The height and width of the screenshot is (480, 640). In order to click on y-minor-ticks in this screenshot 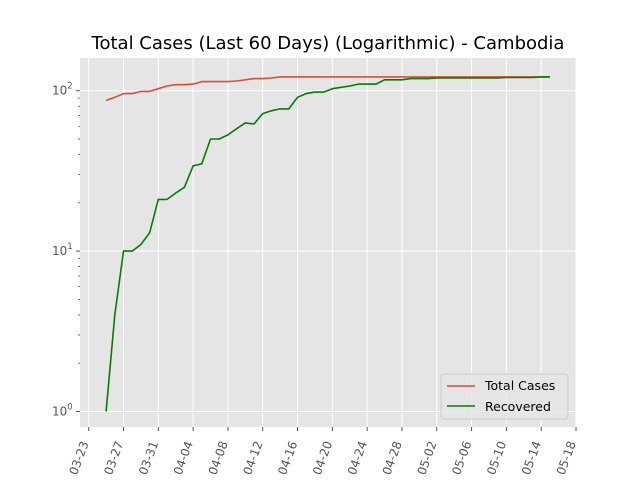, I will do `click(79, 230)`.